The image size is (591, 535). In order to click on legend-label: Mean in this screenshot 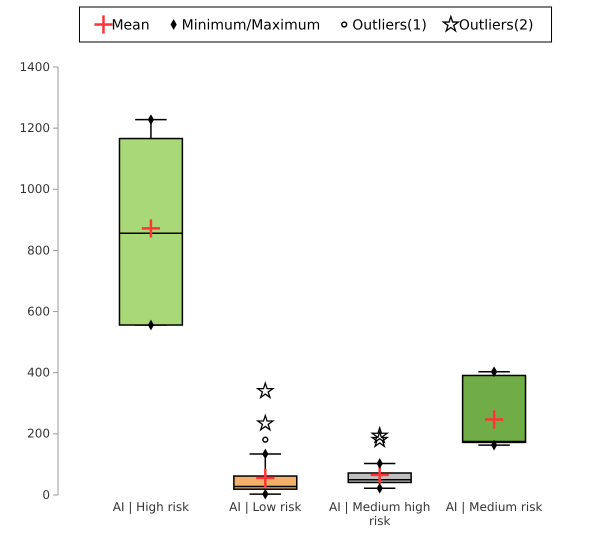, I will do `click(130, 26)`.